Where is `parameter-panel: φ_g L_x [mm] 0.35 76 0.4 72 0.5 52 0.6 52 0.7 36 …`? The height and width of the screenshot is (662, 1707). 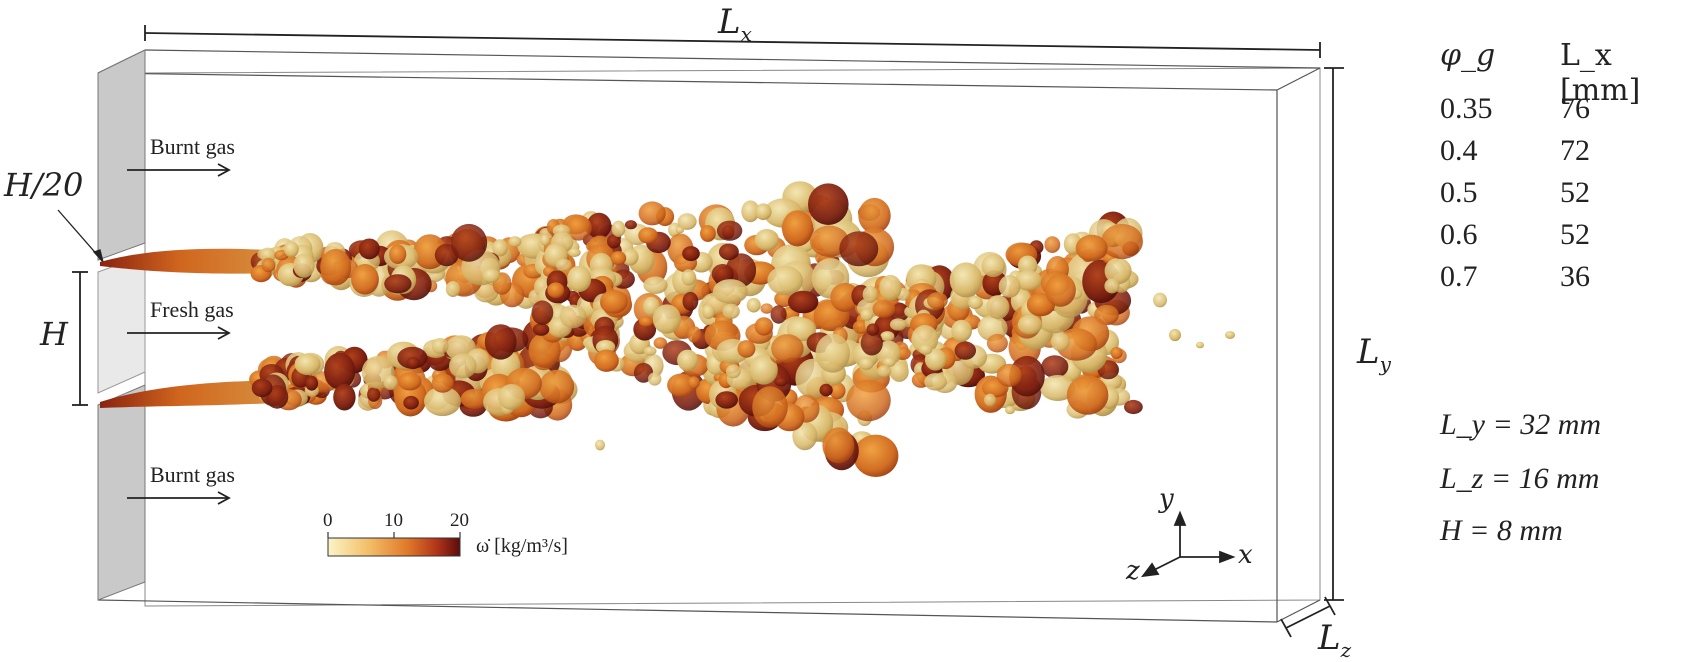 parameter-panel: φ_g L_x [mm] 0.35 76 0.4 72 0.5 52 0.6 52 0.7 36 … is located at coordinates (1570, 310).